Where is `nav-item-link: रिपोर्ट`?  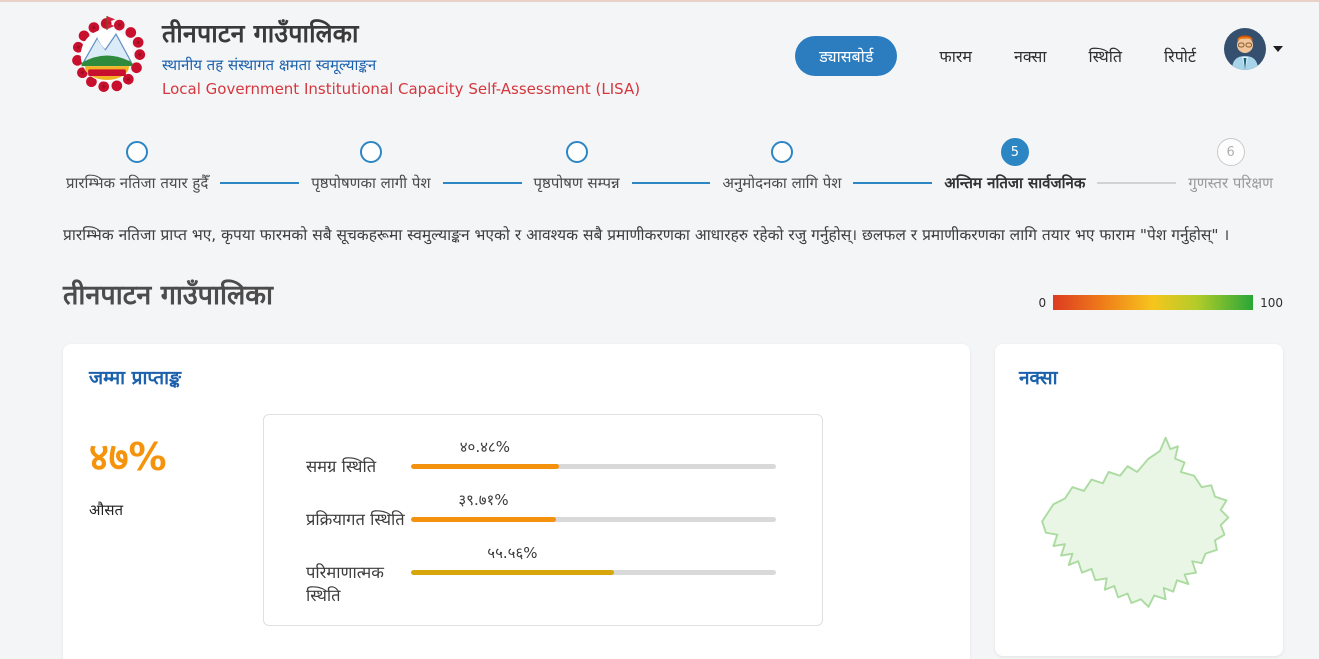
nav-item-link: रिपोर्ट is located at coordinates (1180, 56).